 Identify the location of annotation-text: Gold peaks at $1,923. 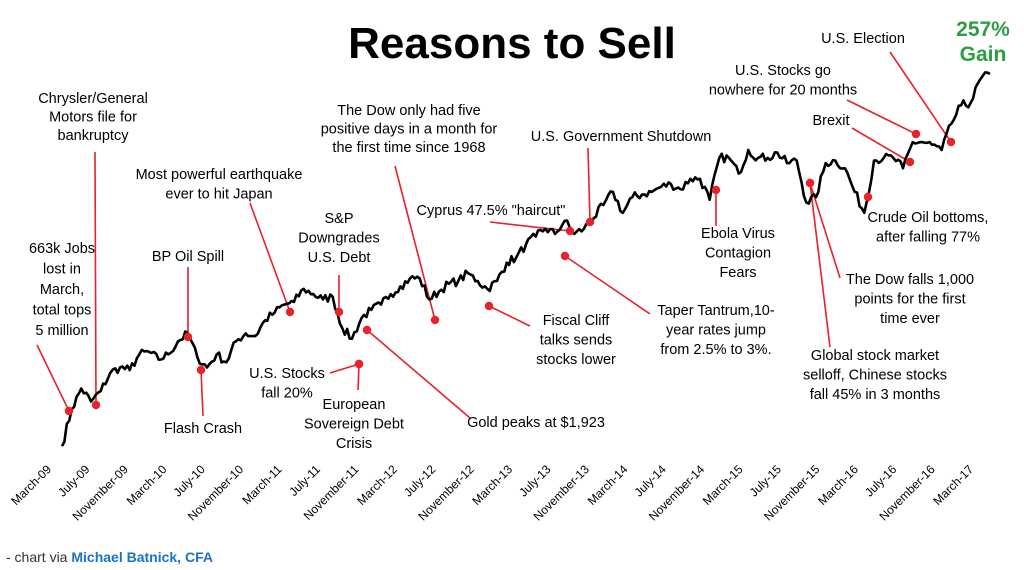
(536, 423).